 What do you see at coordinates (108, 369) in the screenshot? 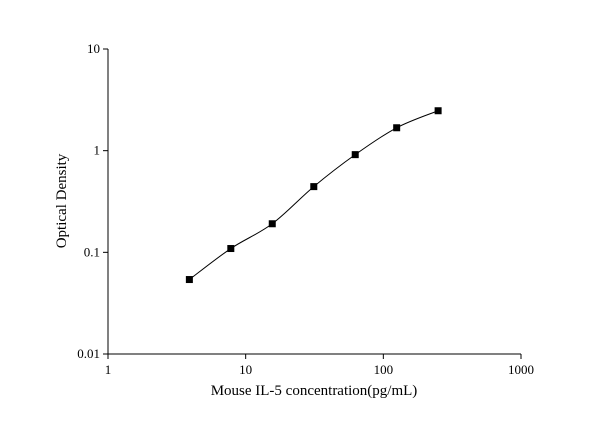
I see `x-tick-label: 1` at bounding box center [108, 369].